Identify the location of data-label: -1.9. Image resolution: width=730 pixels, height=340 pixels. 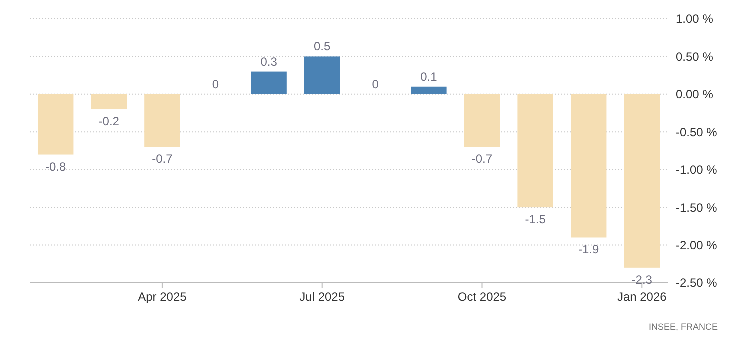
(589, 249).